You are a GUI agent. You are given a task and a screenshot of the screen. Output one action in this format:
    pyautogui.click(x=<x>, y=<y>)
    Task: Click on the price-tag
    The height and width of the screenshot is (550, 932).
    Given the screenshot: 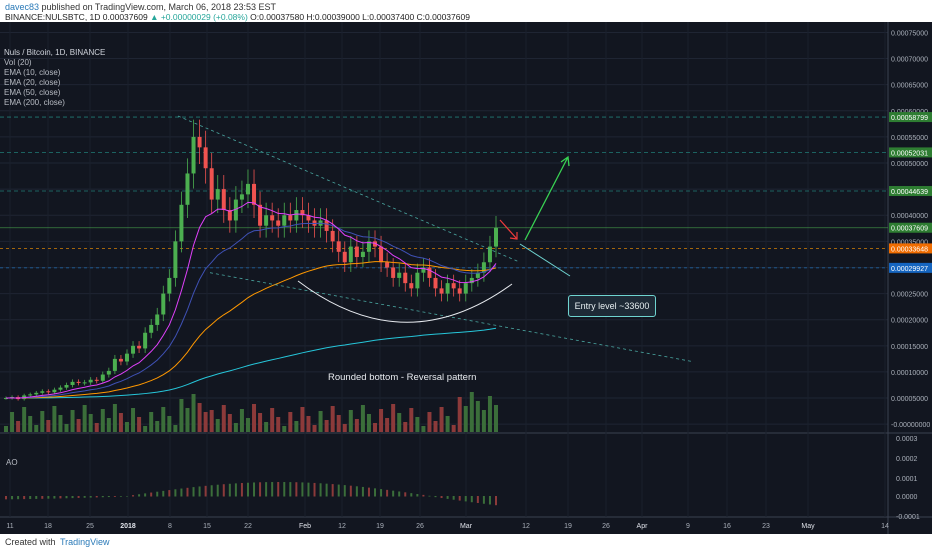 What is the action you would take?
    pyautogui.click(x=910, y=267)
    